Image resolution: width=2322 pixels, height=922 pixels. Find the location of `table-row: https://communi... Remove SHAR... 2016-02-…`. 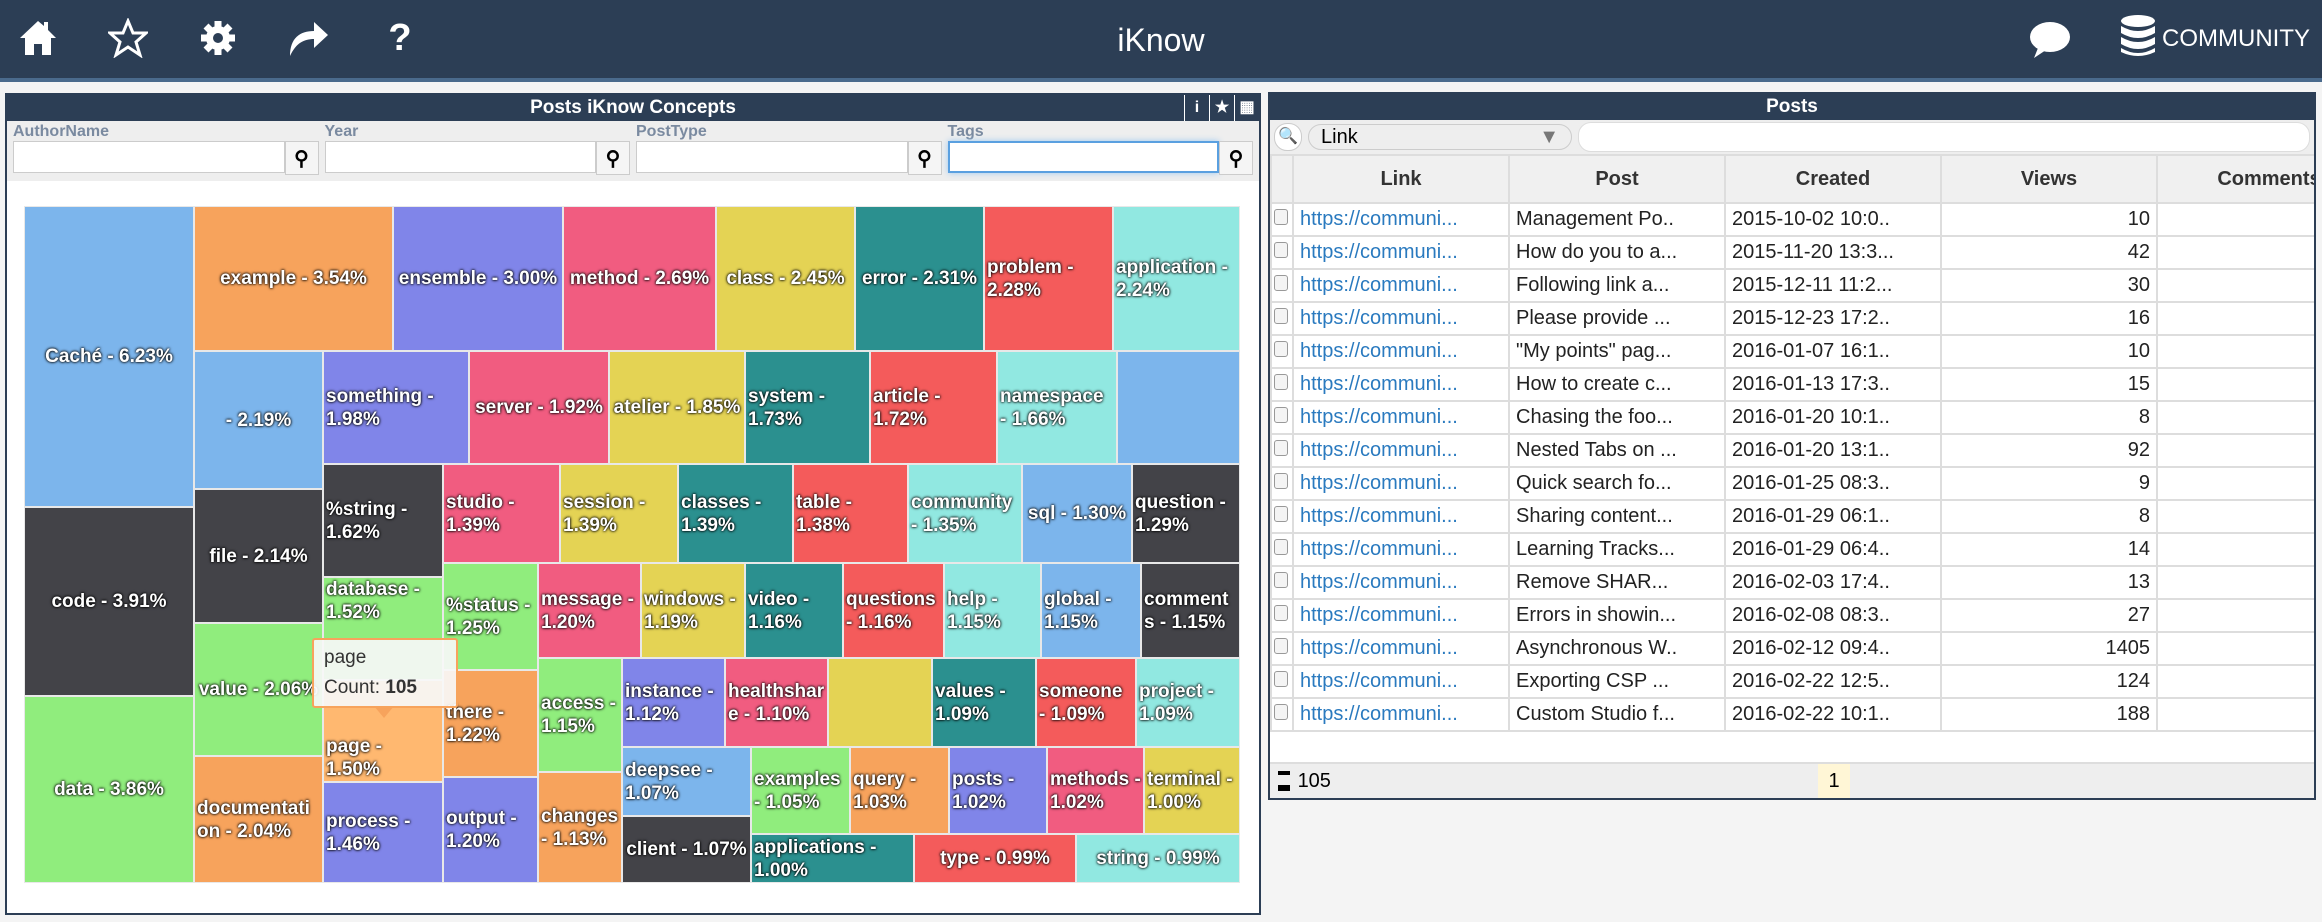

table-row: https://communi... Remove SHAR... 2016-02-… is located at coordinates (1792, 582).